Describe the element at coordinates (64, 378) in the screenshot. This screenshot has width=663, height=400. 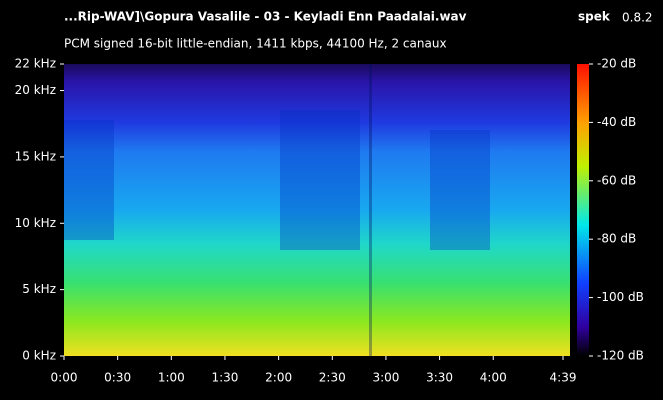
I see `x-tick-label: 0:00` at that location.